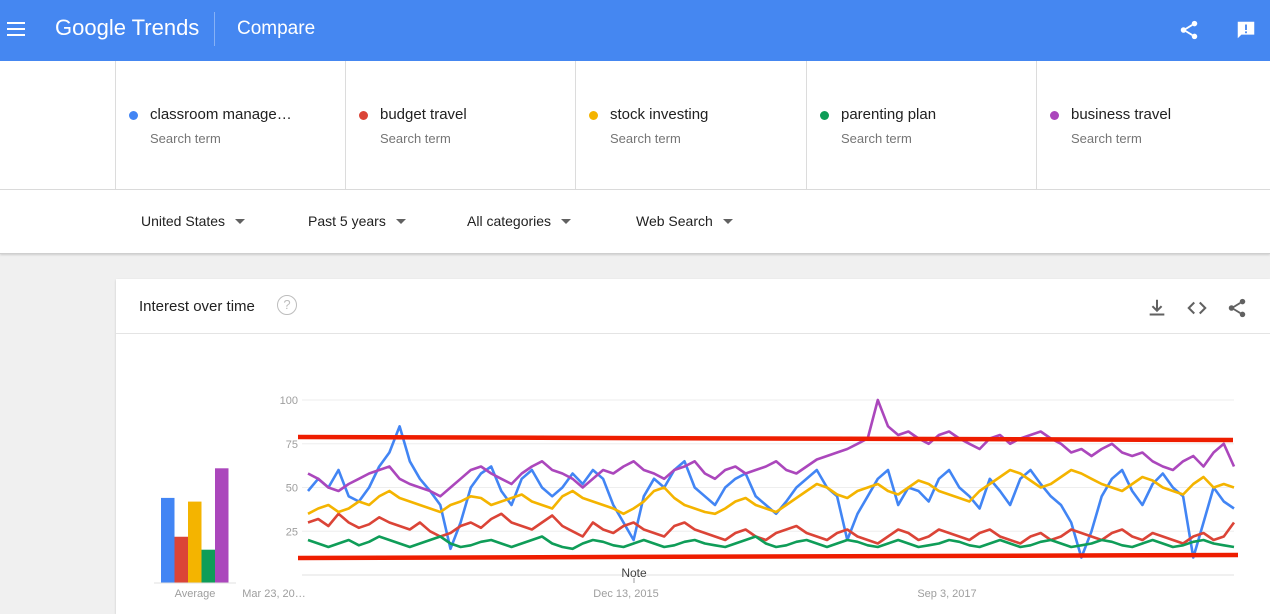 The width and height of the screenshot is (1270, 614). Describe the element at coordinates (946, 594) in the screenshot. I see `x-tick-label: Sep 3, 2017` at that location.